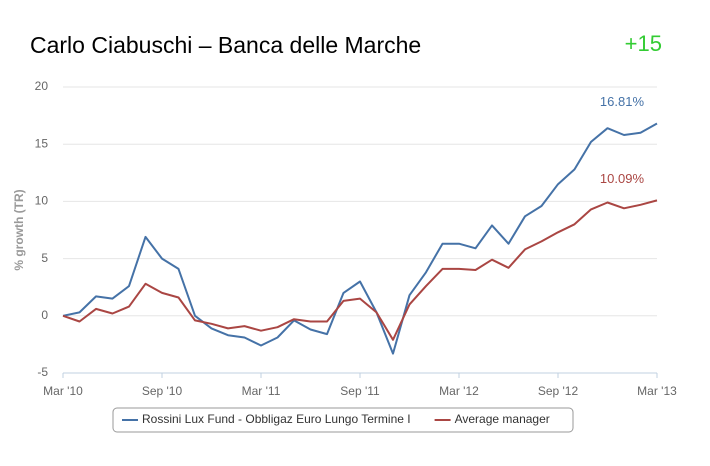 The width and height of the screenshot is (710, 466). Describe the element at coordinates (643, 43) in the screenshot. I see `score: +15` at that location.